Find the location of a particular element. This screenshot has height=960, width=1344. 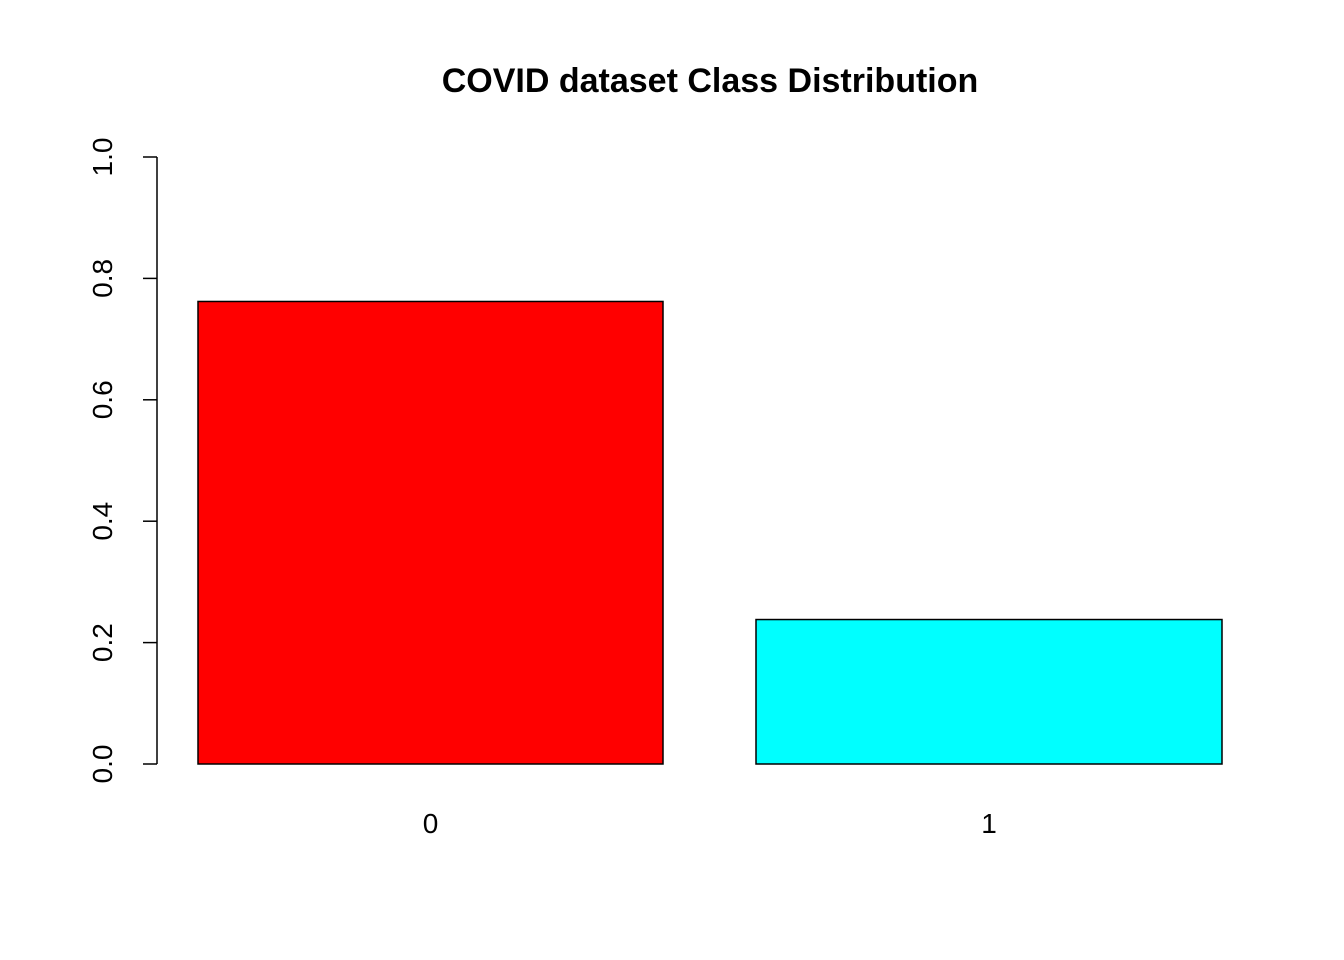

y-tick-label: 0.6 is located at coordinates (102, 399).